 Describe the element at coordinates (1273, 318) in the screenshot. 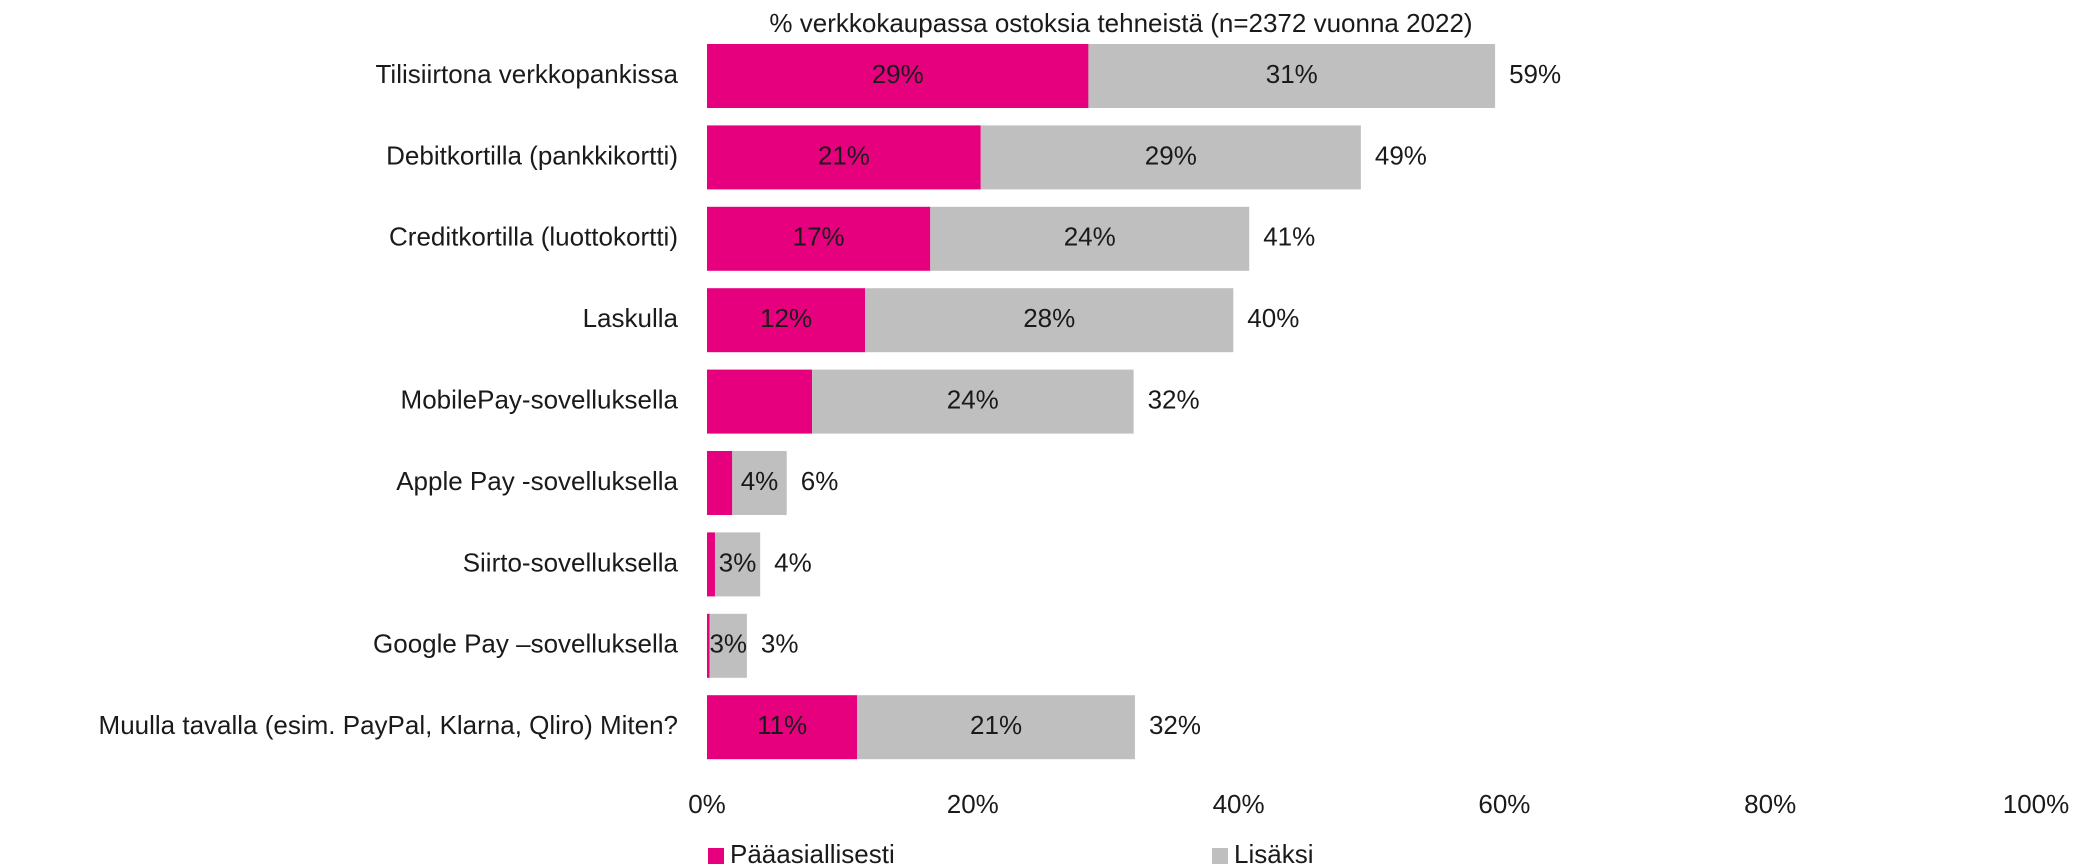

I see `total-label: 40%` at that location.